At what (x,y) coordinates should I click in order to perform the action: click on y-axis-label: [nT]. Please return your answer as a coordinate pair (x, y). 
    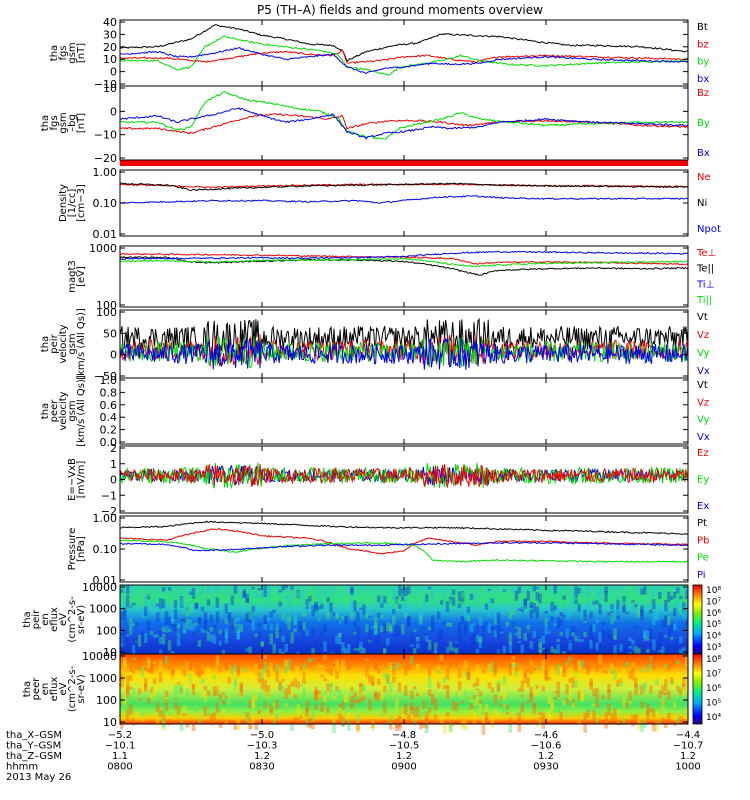
    Looking at the image, I should click on (81, 53).